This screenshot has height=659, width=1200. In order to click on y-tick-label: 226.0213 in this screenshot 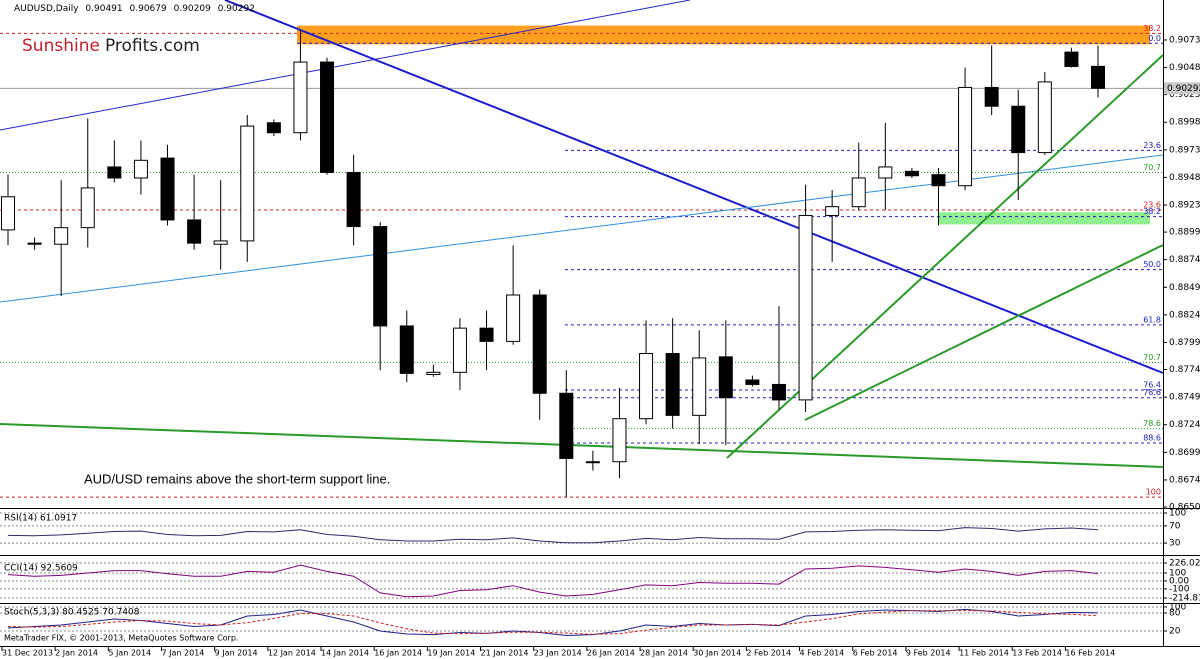, I will do `click(1184, 564)`.